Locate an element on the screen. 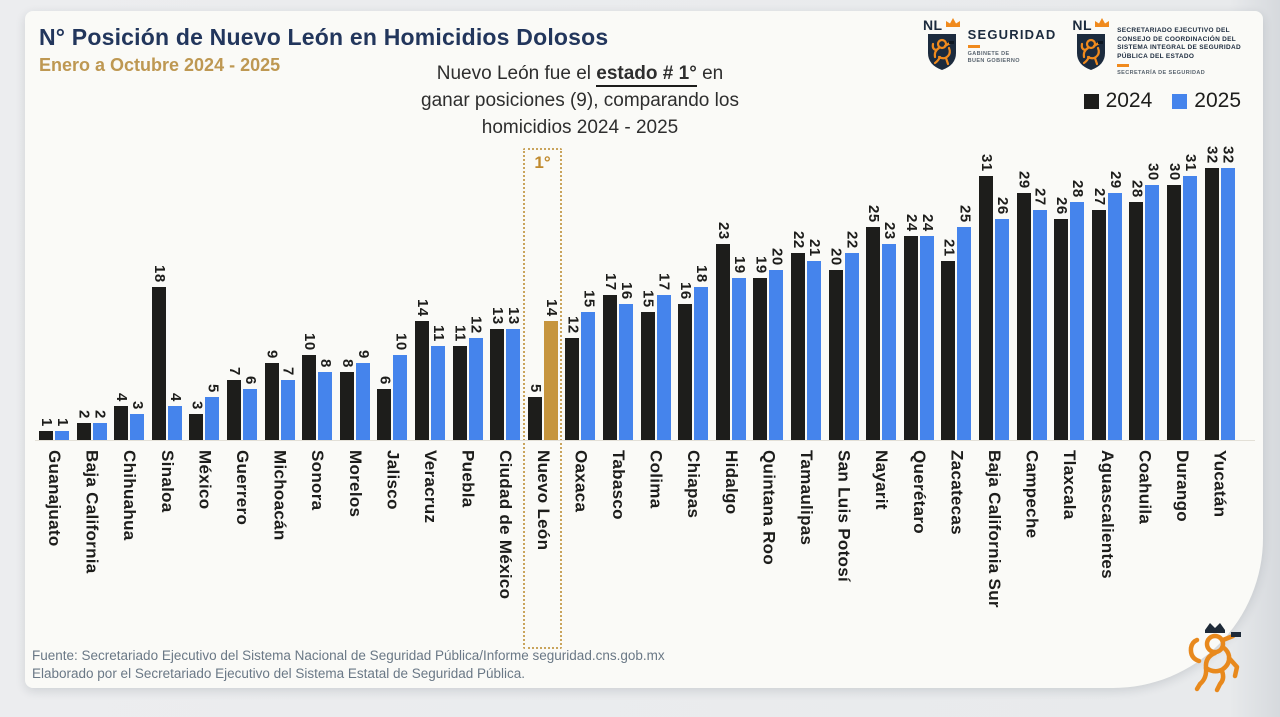 The image size is (1280, 717). bar-group-Jalisco: 6 10 Jalisco is located at coordinates (392, 338).